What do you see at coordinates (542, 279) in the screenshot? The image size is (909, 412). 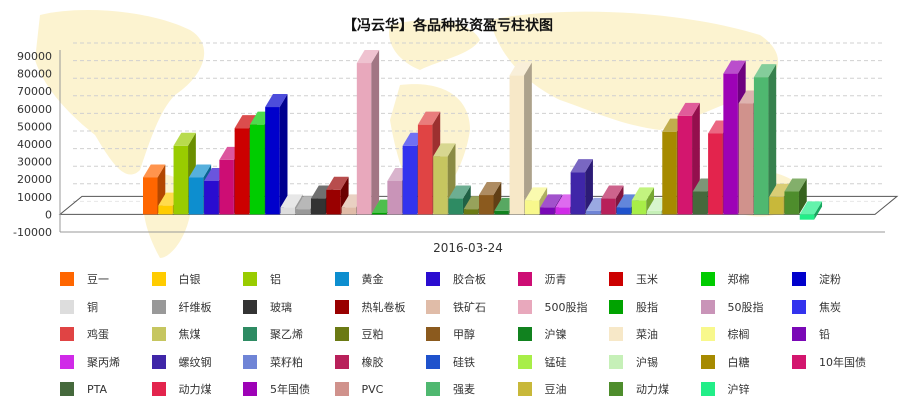 I see `legend-item: 沥青` at bounding box center [542, 279].